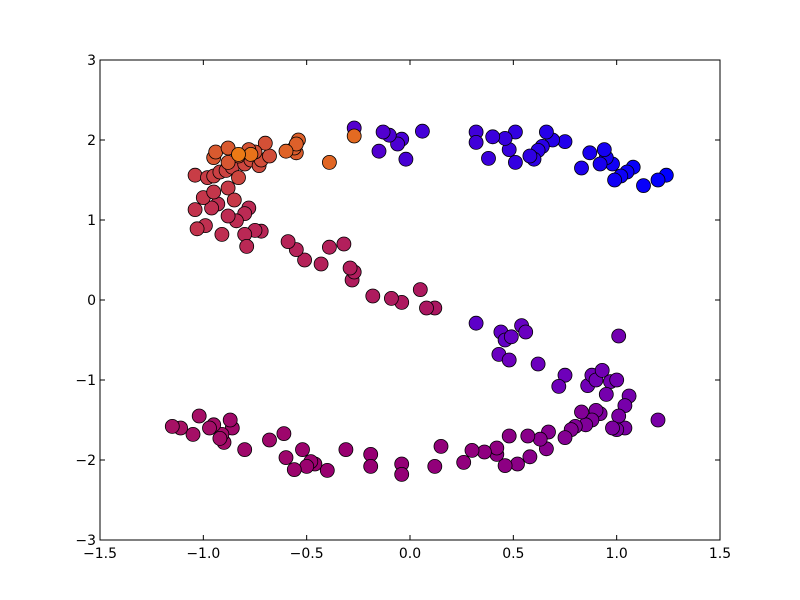 The width and height of the screenshot is (800, 600). Describe the element at coordinates (203, 554) in the screenshot. I see `x-tick-label-1: −1.0` at that location.